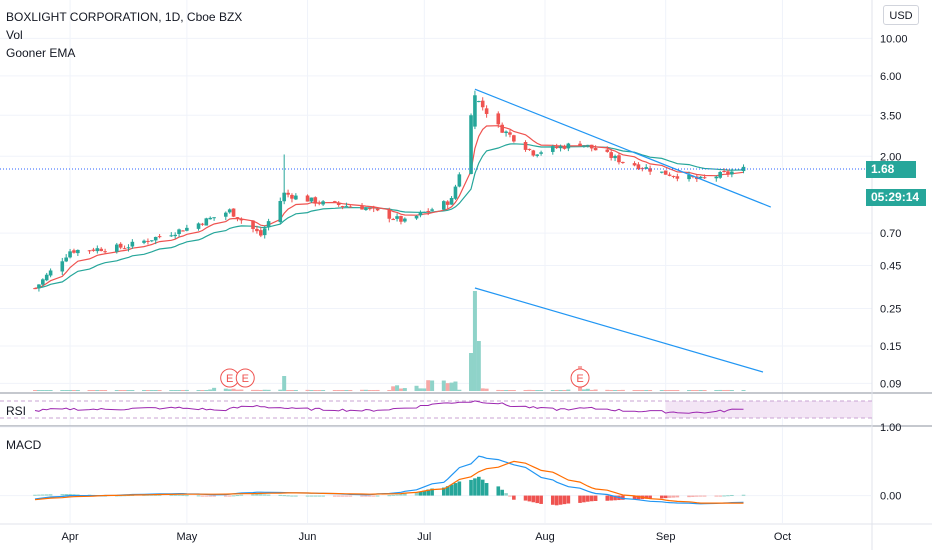 This screenshot has height=555, width=932. I want to click on price-axis-tick: 6.00, so click(890, 77).